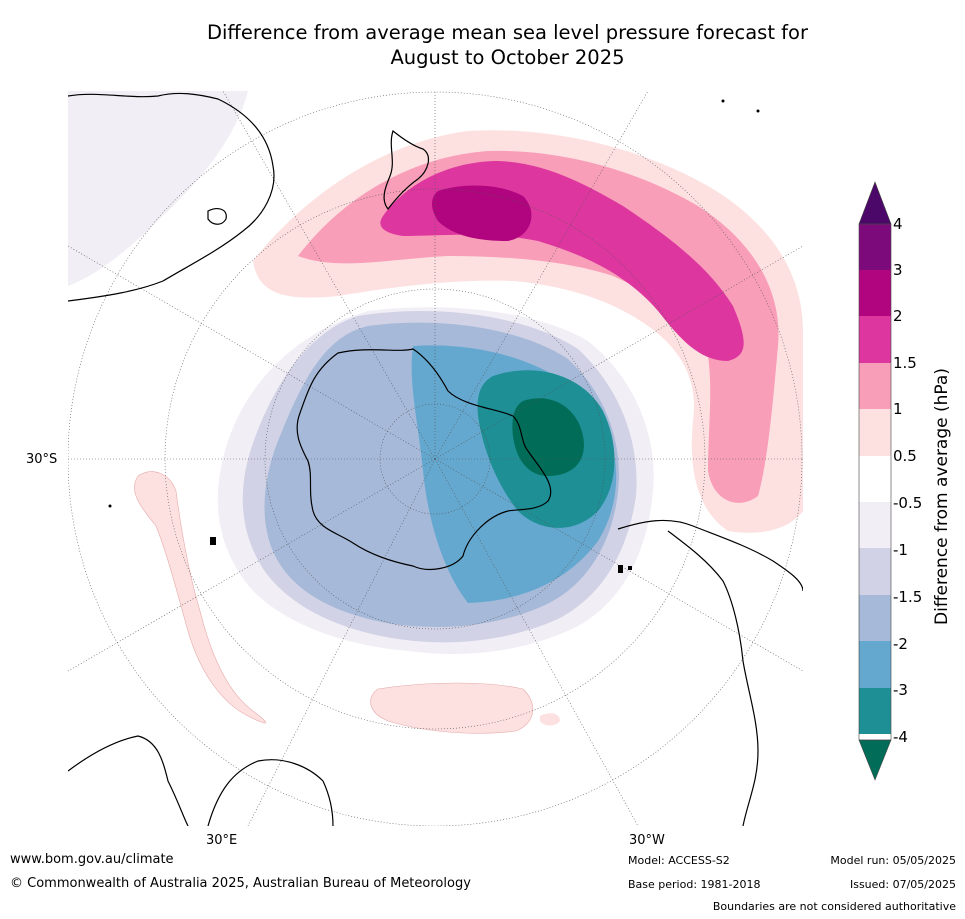 The width and height of the screenshot is (965, 919). I want to click on tasmania-outline, so click(217, 216).